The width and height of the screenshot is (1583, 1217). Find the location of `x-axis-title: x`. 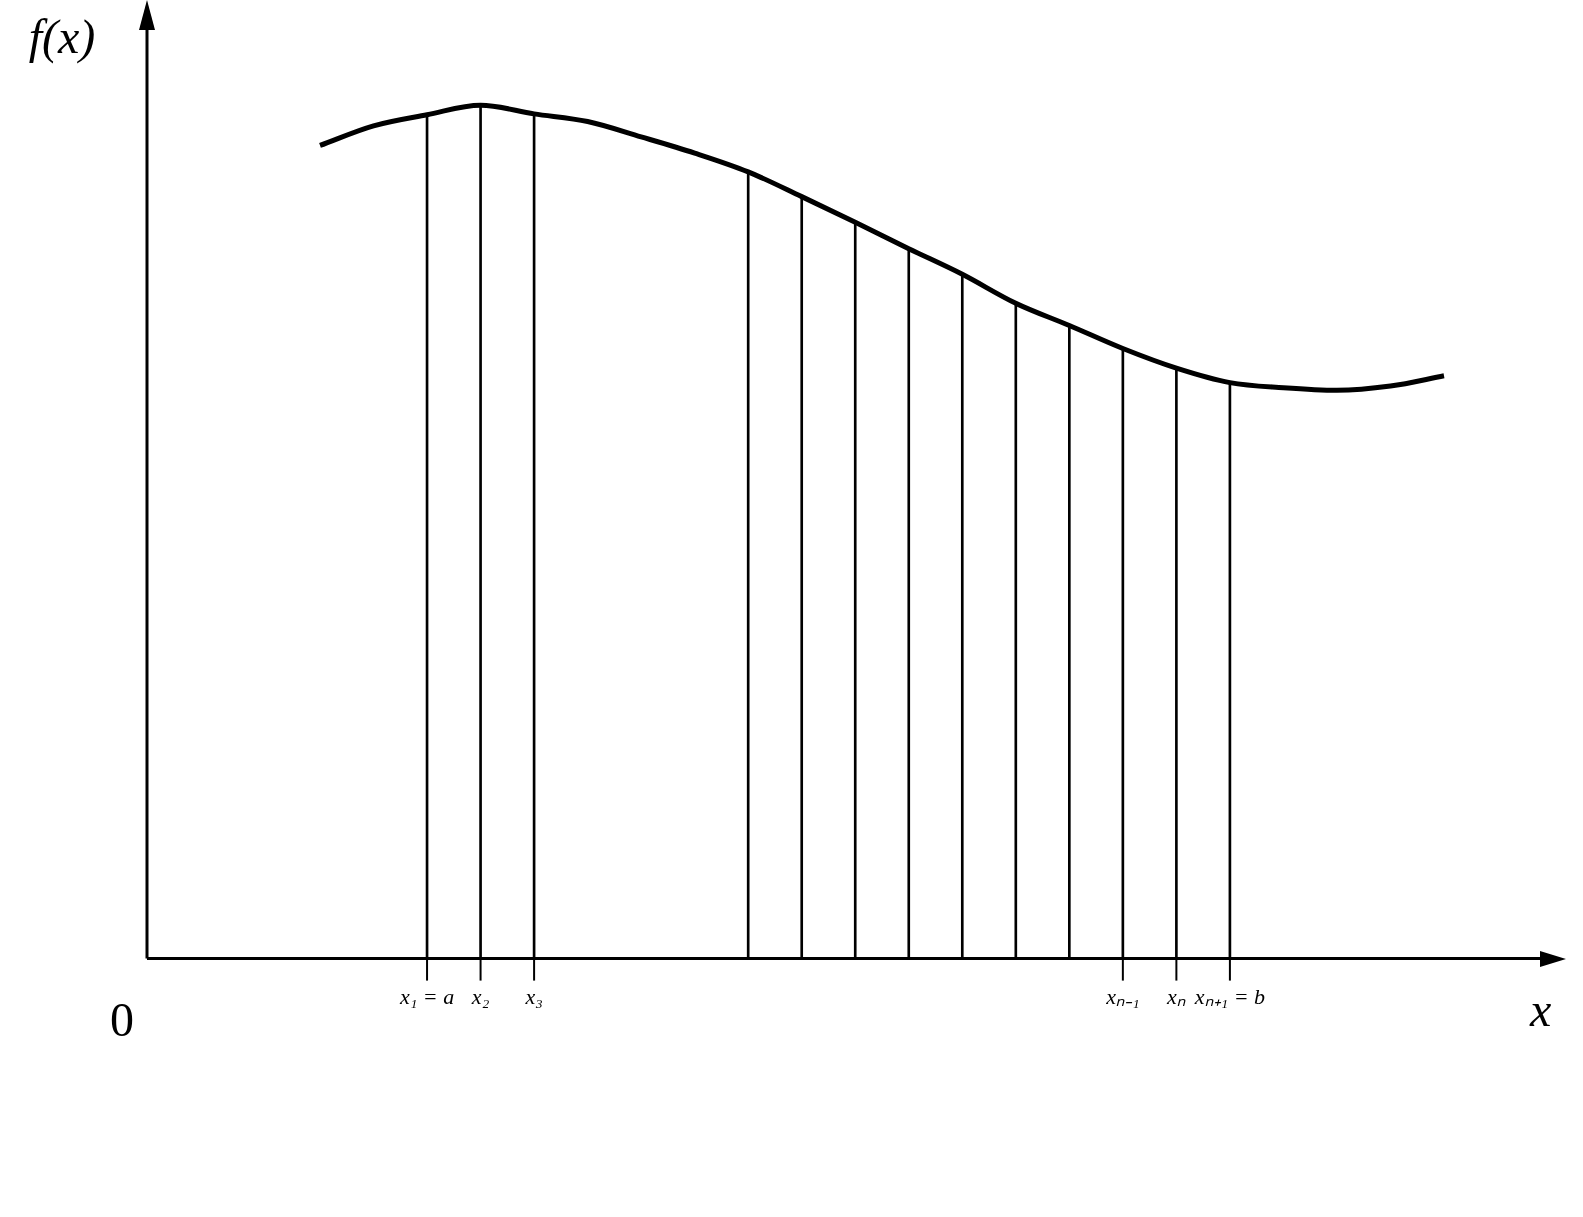

x-axis-title: x is located at coordinates (1540, 1010).